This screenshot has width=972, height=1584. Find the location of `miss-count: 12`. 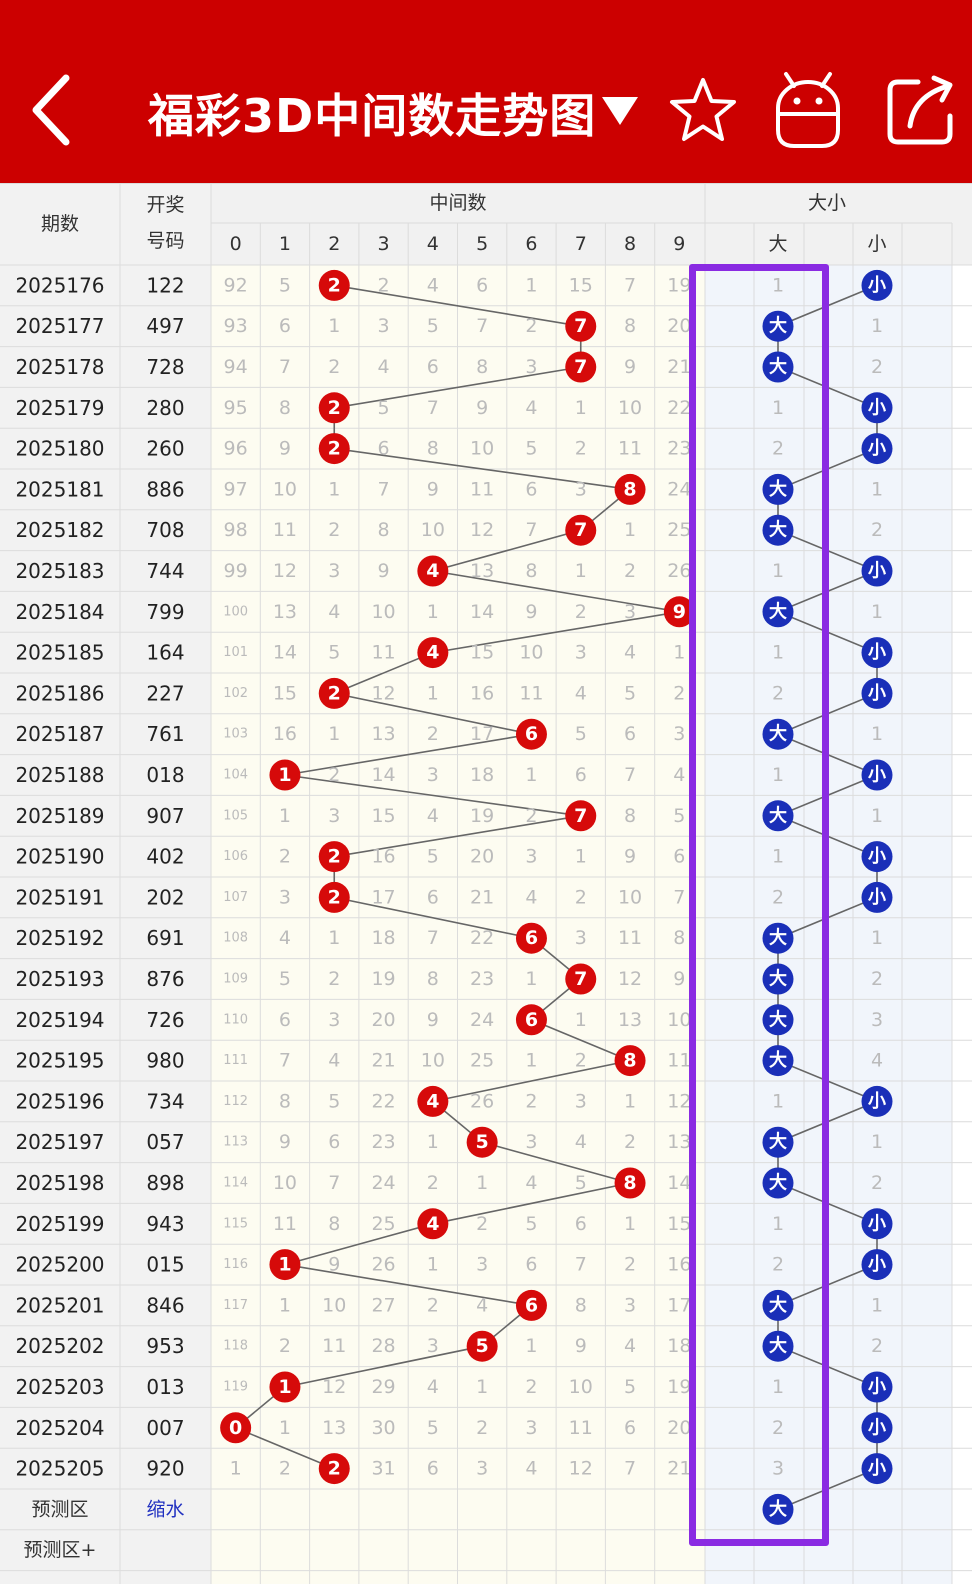

miss-count: 12 is located at coordinates (482, 530).